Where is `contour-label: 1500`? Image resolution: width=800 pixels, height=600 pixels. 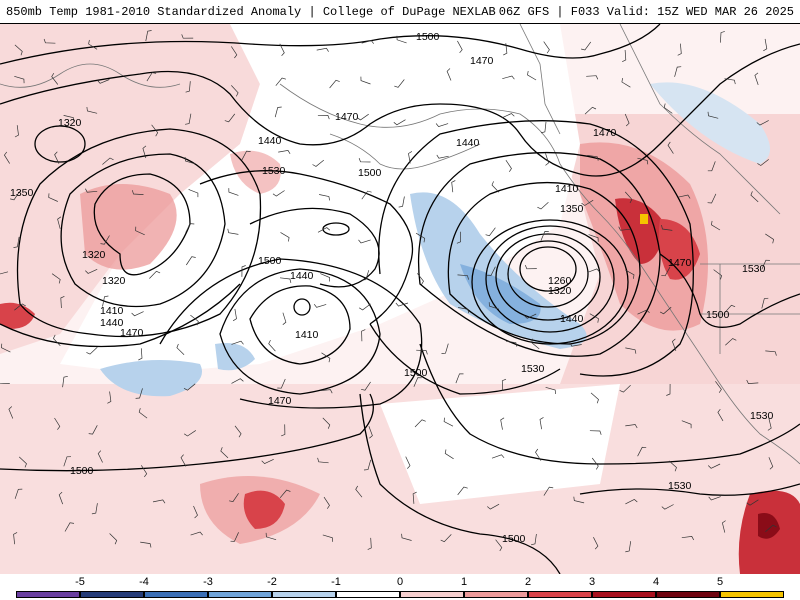
contour-label: 1500 is located at coordinates (82, 471).